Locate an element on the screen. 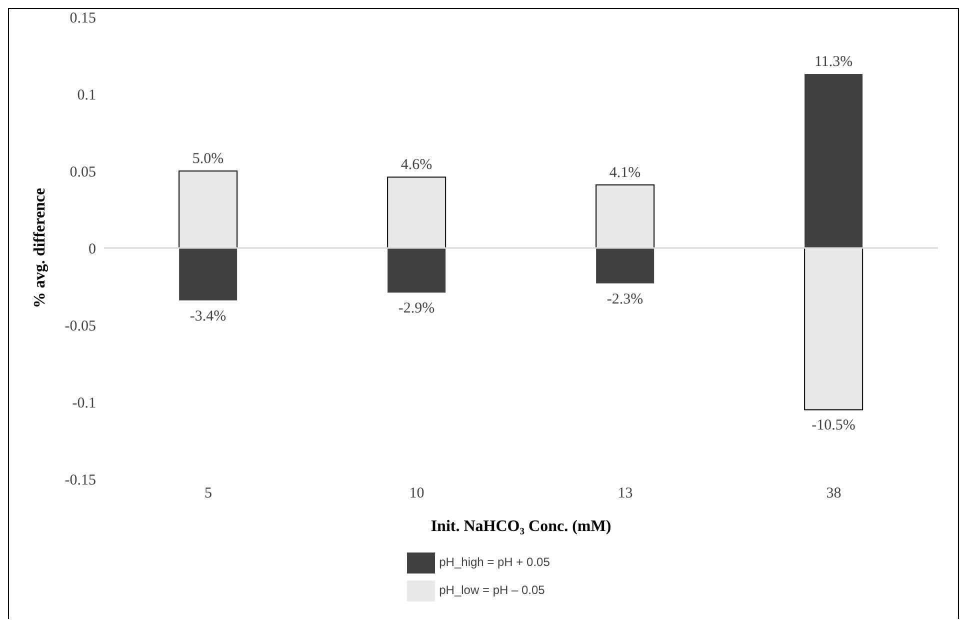 This screenshot has width=967, height=627. x-tick-label: 10 is located at coordinates (416, 494).